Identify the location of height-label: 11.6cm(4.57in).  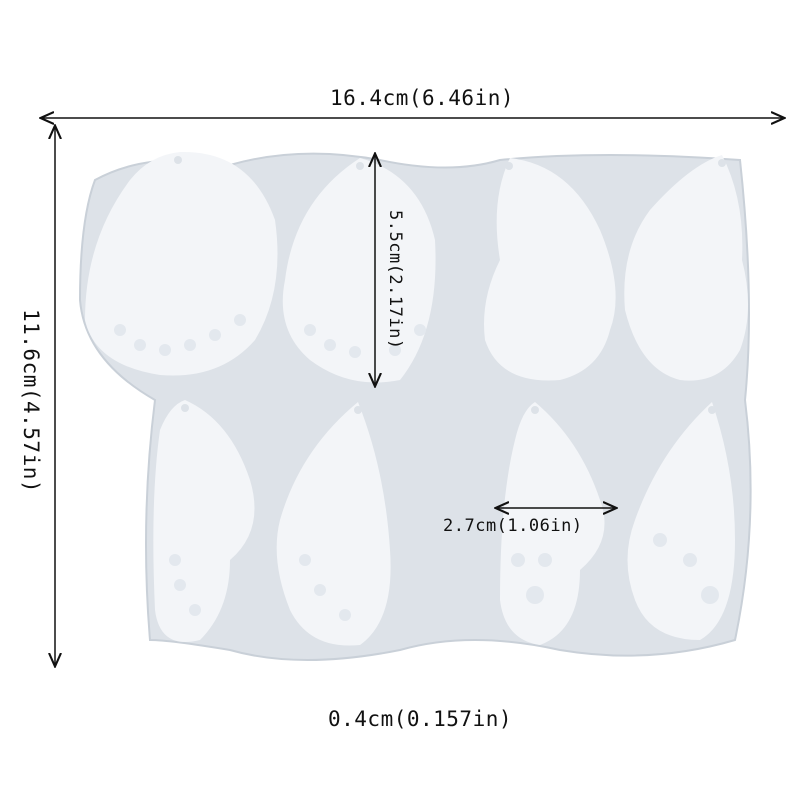
(31, 401).